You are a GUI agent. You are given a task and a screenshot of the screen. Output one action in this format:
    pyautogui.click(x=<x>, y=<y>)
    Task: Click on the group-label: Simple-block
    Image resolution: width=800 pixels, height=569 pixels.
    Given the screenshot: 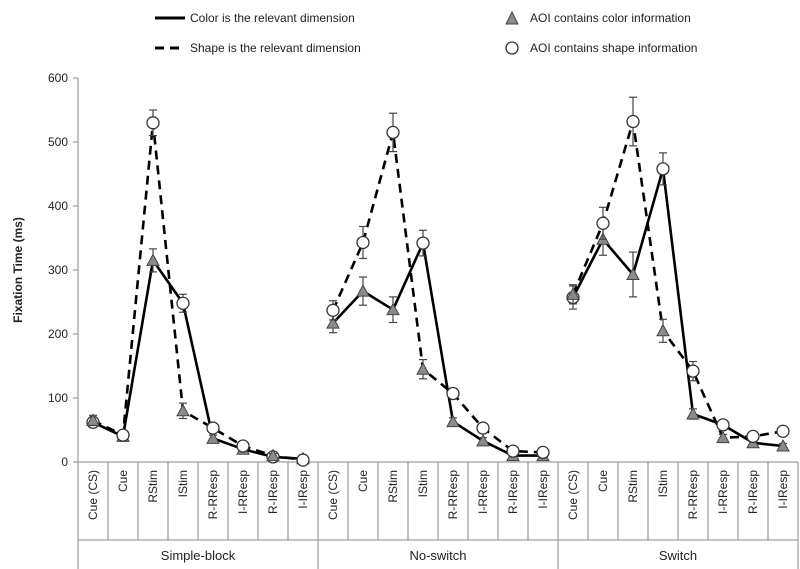 What is the action you would take?
    pyautogui.click(x=198, y=555)
    